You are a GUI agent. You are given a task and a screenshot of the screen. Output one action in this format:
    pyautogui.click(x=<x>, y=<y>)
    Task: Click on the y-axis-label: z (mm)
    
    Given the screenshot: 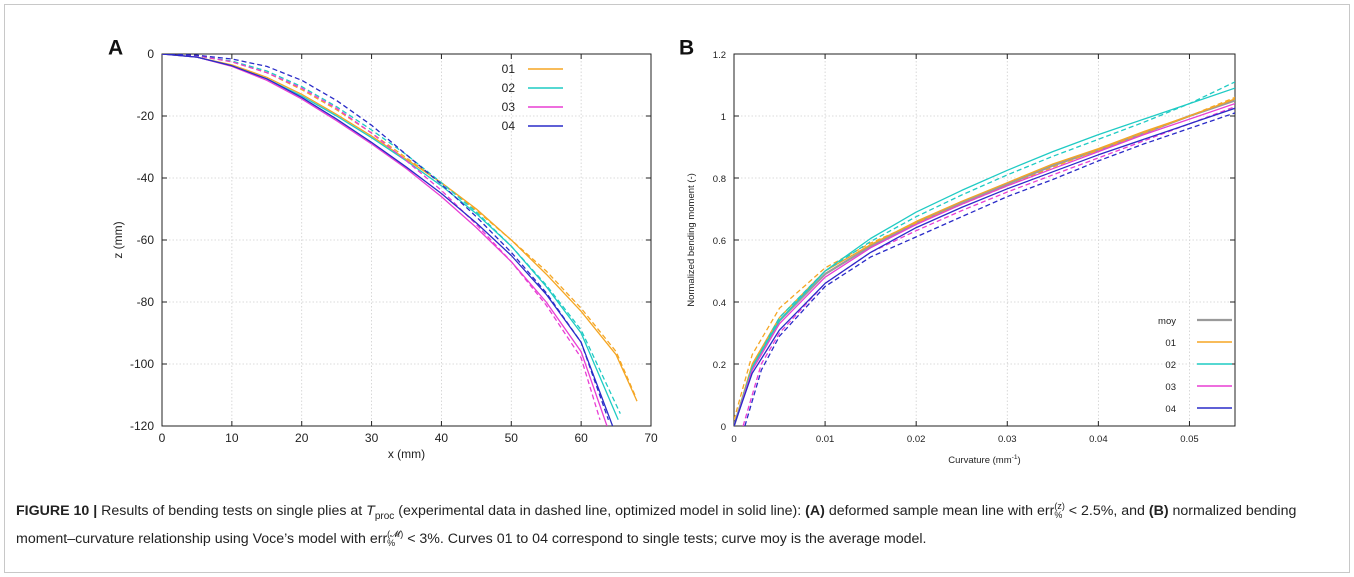 What is the action you would take?
    pyautogui.click(x=118, y=239)
    